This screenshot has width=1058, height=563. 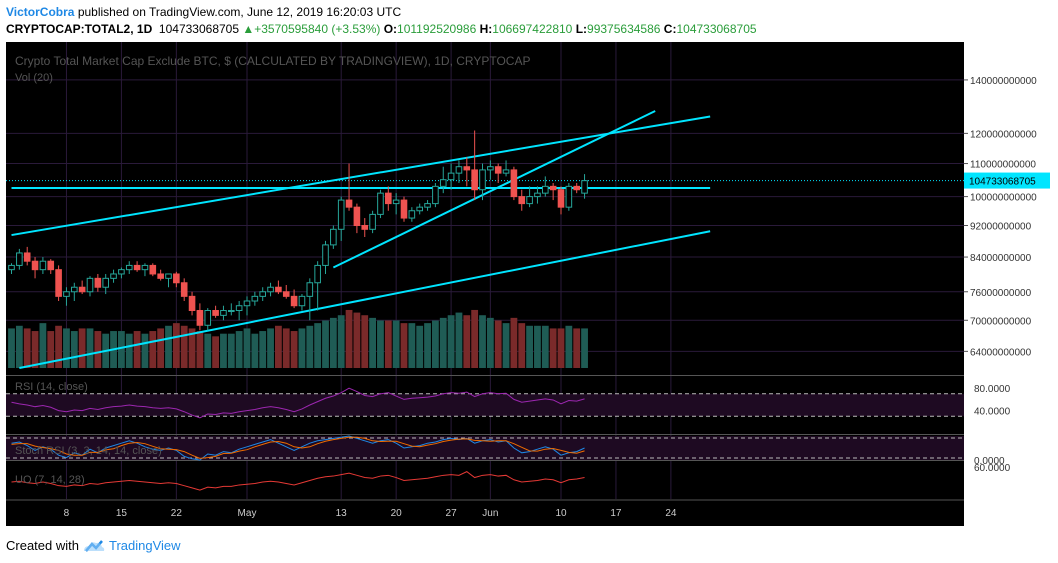 I want to click on footer: Created with TradingView, so click(x=93, y=545).